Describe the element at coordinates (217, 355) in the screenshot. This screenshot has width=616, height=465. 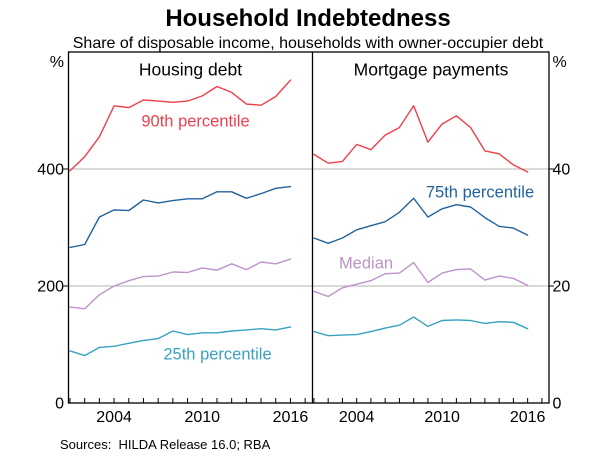
I see `series-label-25th-percentile: 25th percentile` at that location.